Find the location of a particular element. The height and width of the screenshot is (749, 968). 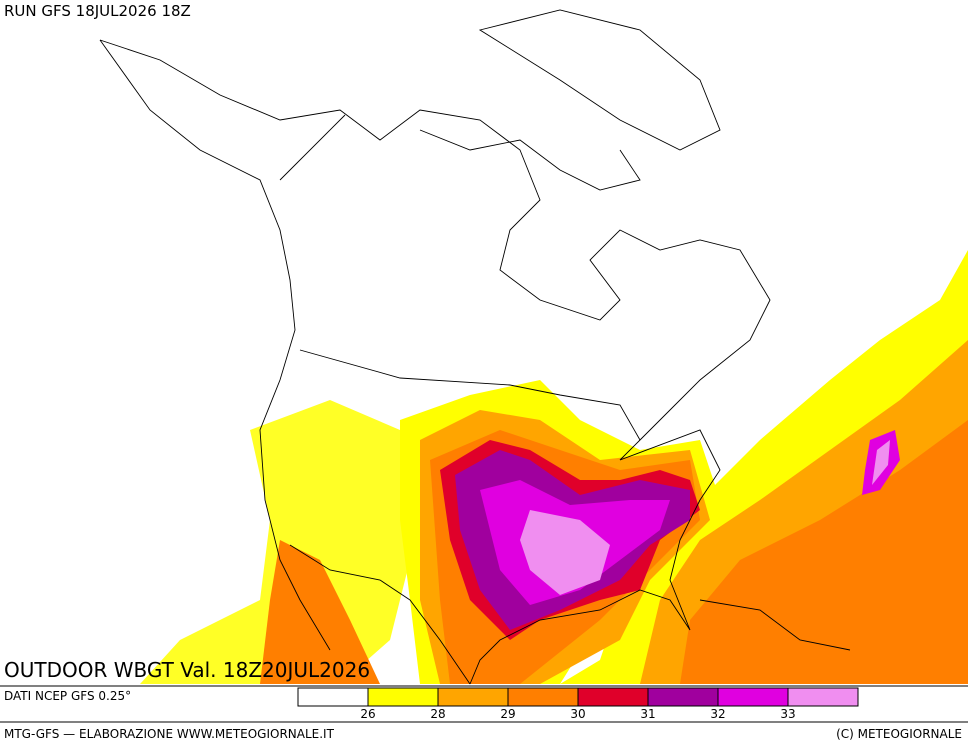

run-label: RUN GFS 18JUL2026 18Z is located at coordinates (97, 11).